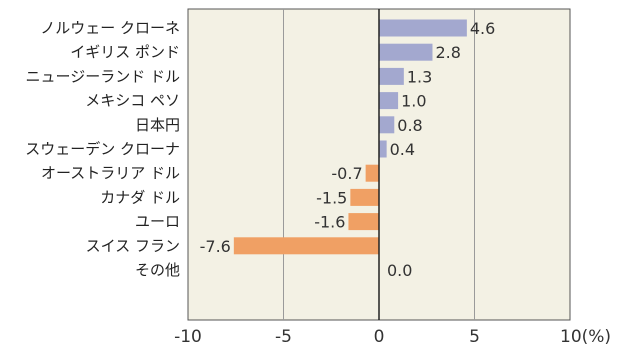  What do you see at coordinates (447, 52) in the screenshot?
I see `value-label: 2.8` at bounding box center [447, 52].